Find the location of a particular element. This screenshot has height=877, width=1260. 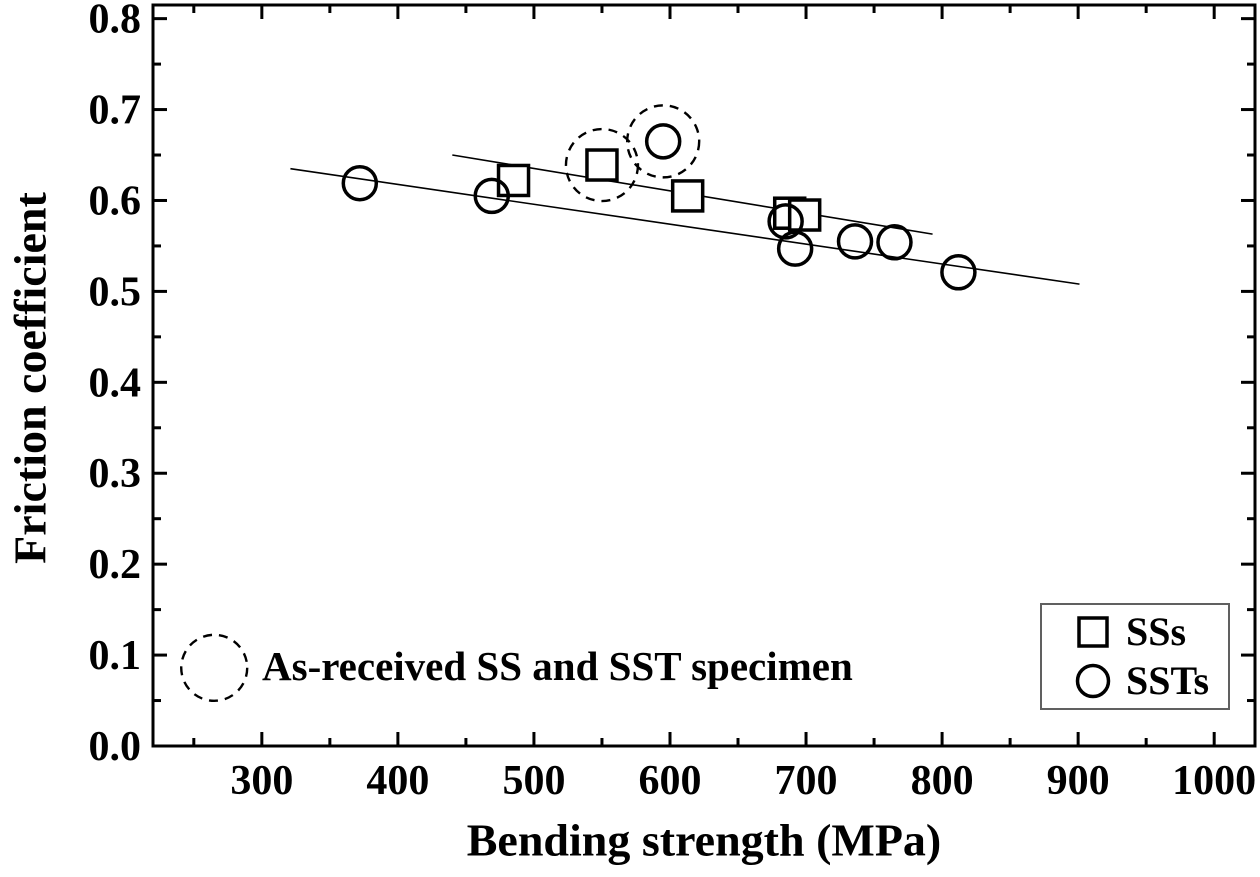

y-tick-label: 0.6 is located at coordinates (115, 201).